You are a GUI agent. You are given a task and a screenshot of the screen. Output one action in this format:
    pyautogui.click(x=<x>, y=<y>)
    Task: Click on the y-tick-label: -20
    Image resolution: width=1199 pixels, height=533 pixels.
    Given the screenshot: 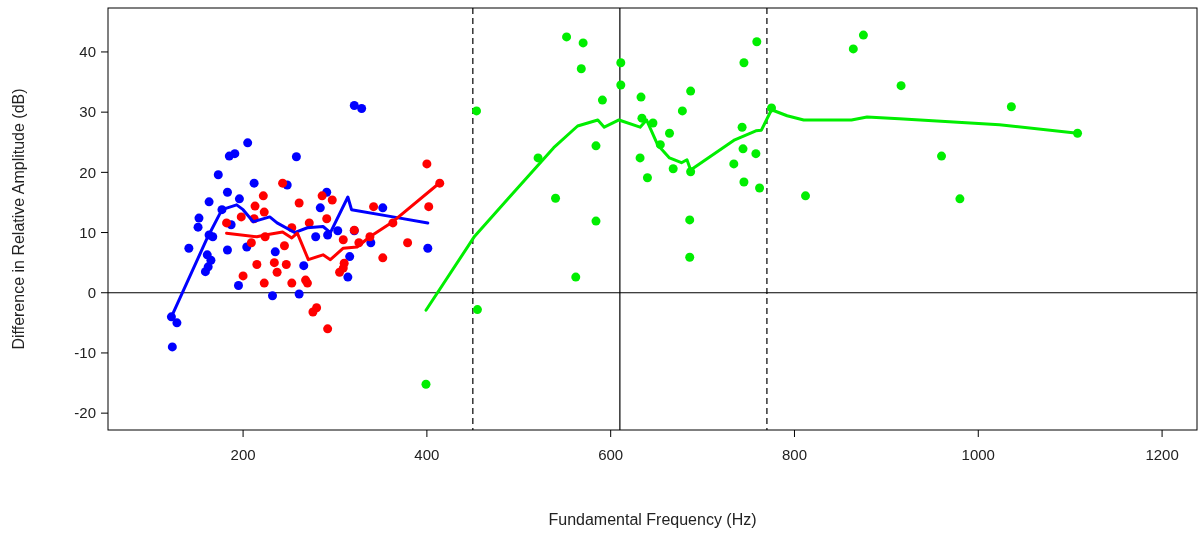 What is the action you would take?
    pyautogui.click(x=85, y=413)
    